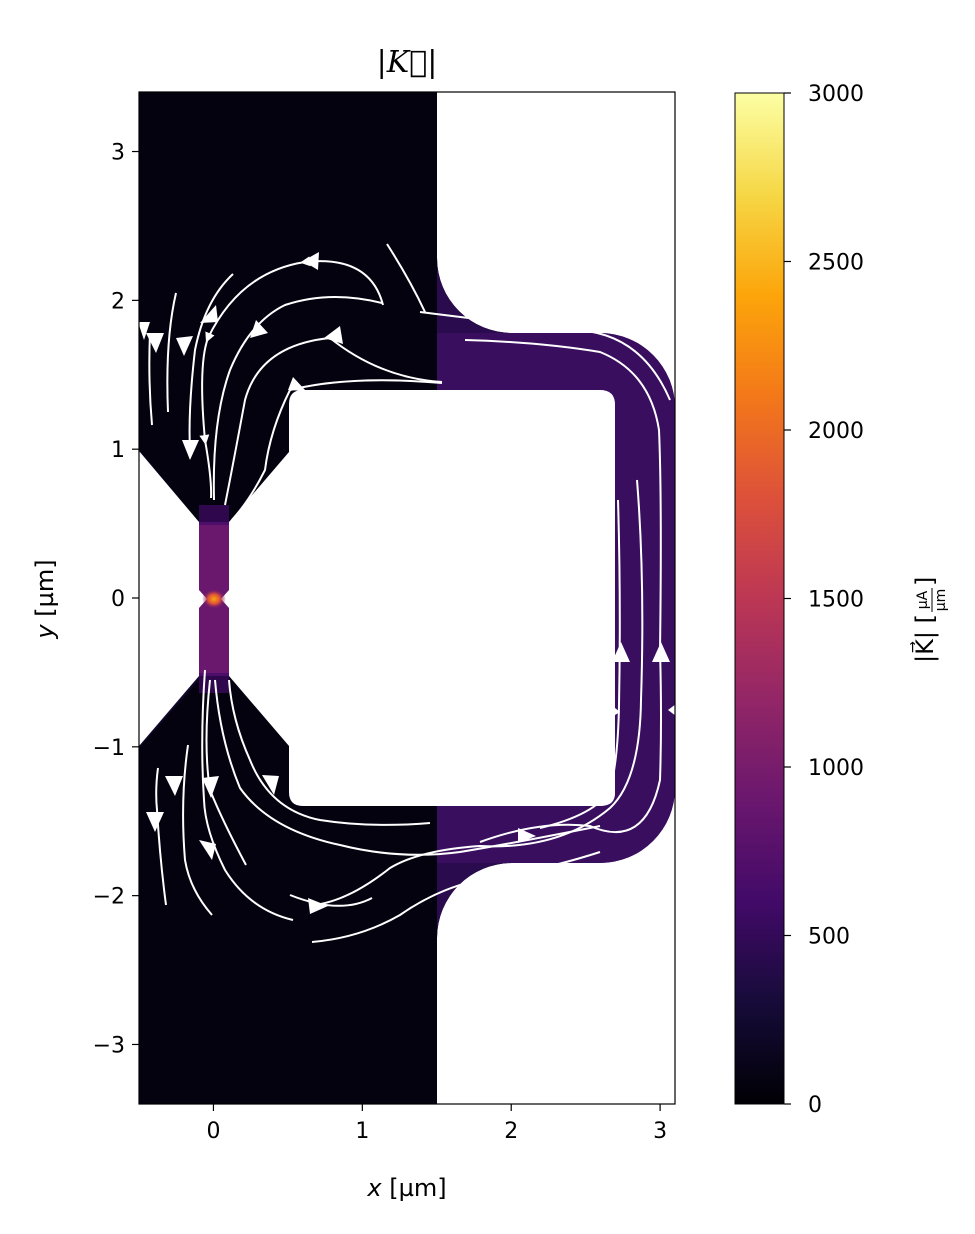  Describe the element at coordinates (214, 683) in the screenshot. I see `bridge-glow-bottom` at that location.